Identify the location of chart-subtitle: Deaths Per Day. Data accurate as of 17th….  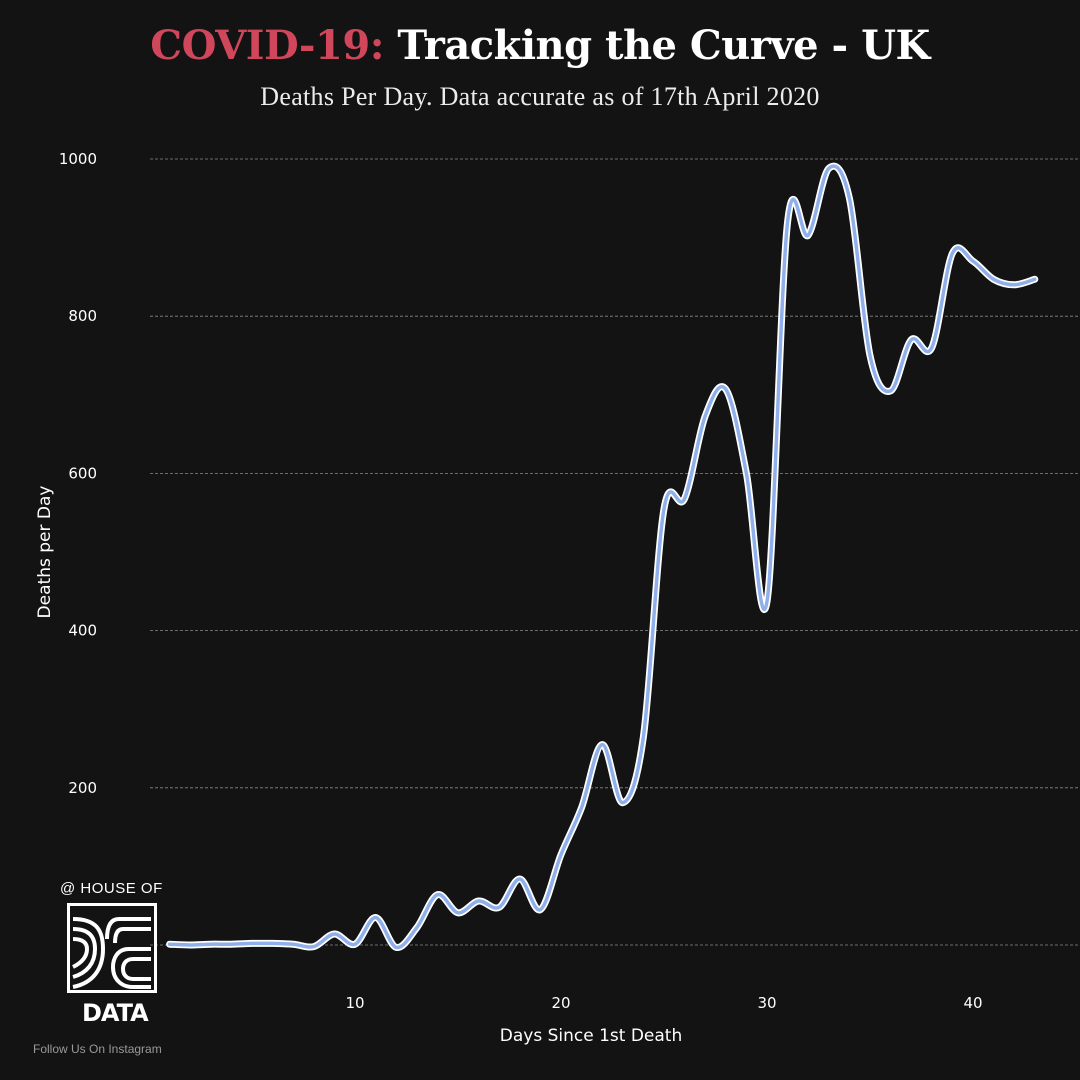
(540, 96).